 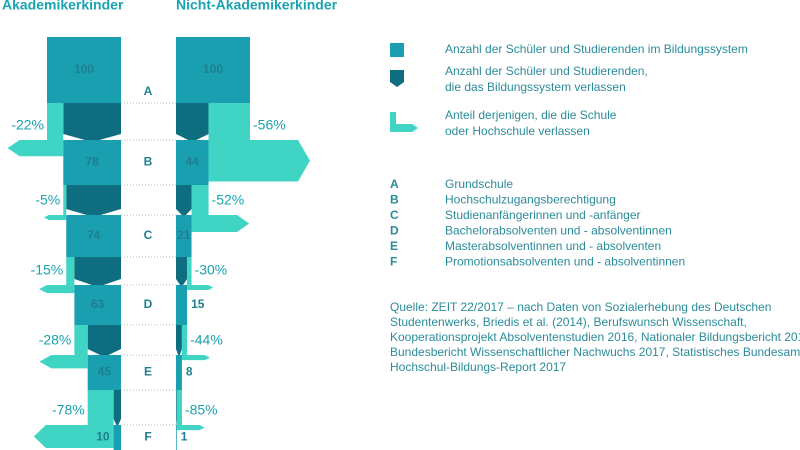 What do you see at coordinates (184, 437) in the screenshot?
I see `value-label: 1` at bounding box center [184, 437].